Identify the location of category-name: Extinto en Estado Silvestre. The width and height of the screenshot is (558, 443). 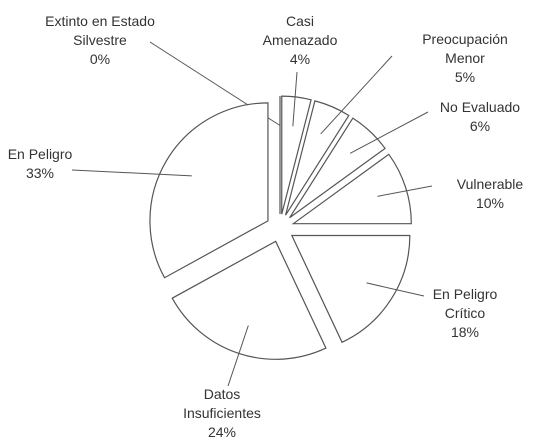
(100, 30).